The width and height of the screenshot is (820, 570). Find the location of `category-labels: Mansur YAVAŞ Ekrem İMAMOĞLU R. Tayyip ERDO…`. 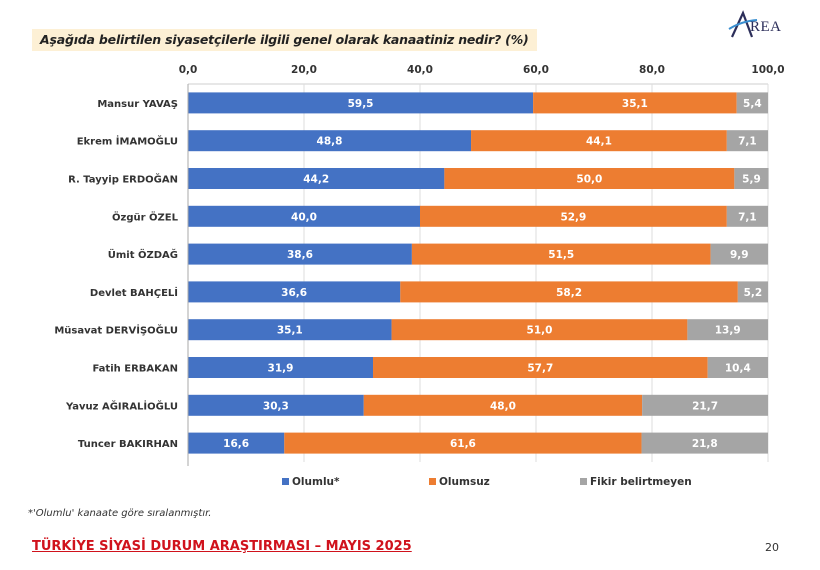

category-labels: Mansur YAVAŞ Ekrem İMAMOĞLU R. Tayyip ERDO… is located at coordinates (116, 274).